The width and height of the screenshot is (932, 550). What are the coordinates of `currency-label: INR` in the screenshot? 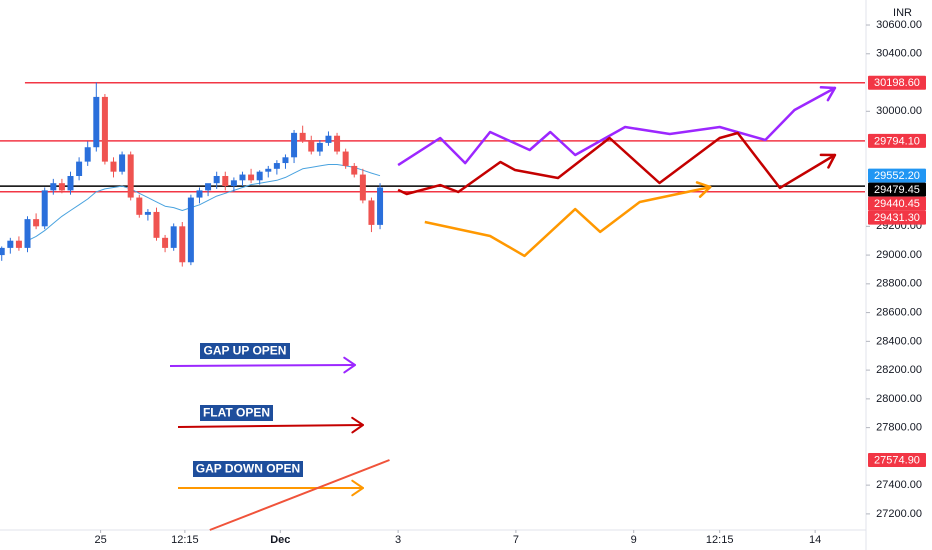 It's located at (902, 13).